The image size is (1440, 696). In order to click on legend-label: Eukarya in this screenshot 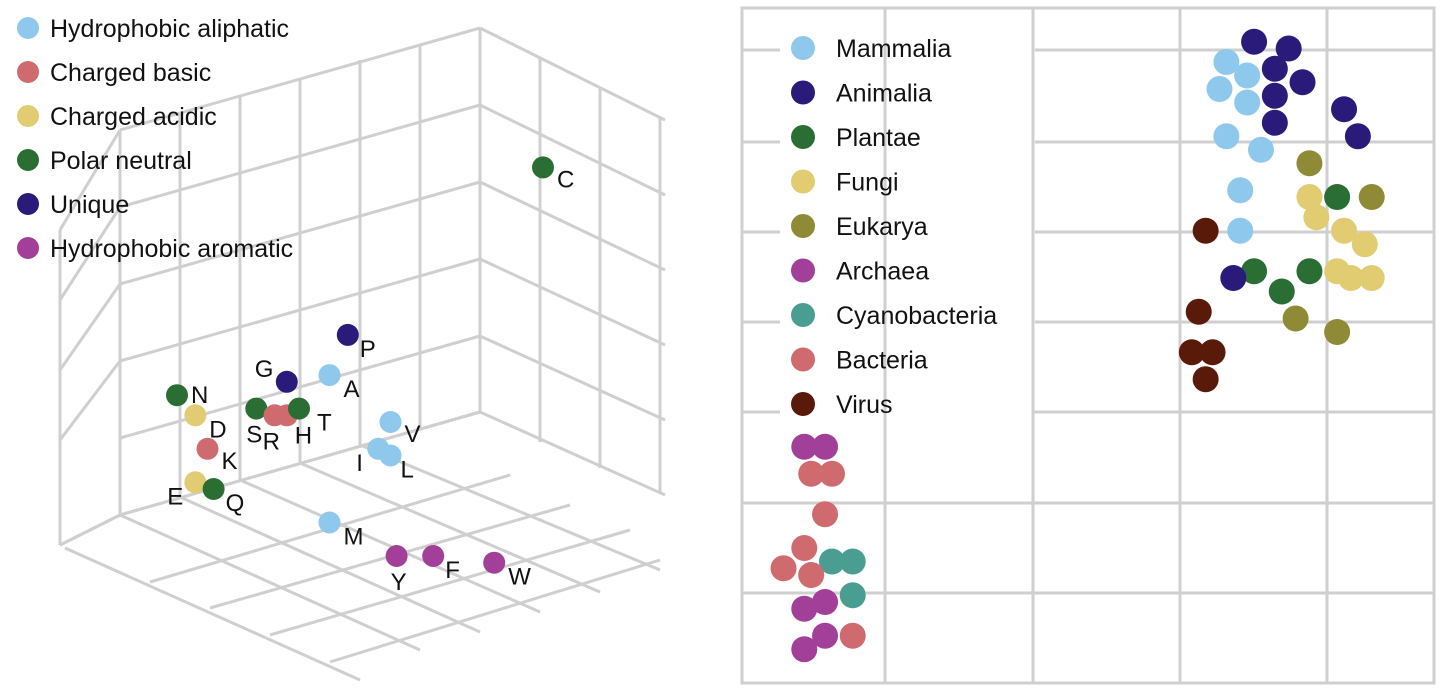, I will do `click(882, 227)`.